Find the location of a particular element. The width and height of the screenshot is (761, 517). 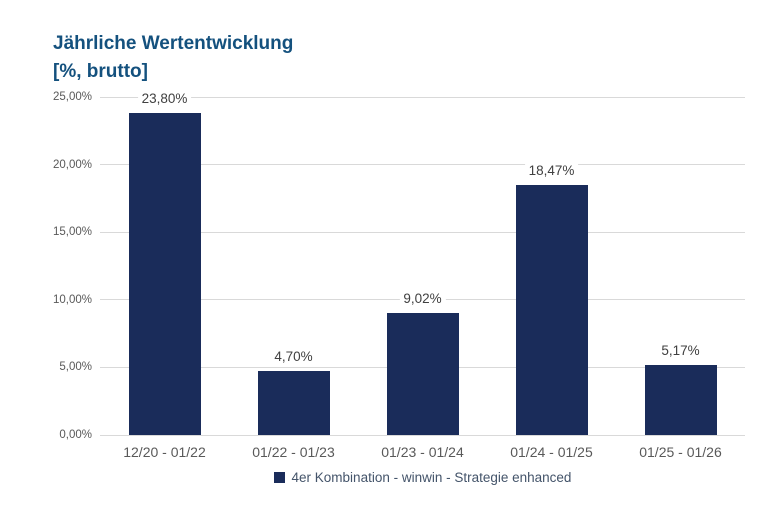

x-axis-category-label: 01/23 - 01/24 is located at coordinates (422, 452).